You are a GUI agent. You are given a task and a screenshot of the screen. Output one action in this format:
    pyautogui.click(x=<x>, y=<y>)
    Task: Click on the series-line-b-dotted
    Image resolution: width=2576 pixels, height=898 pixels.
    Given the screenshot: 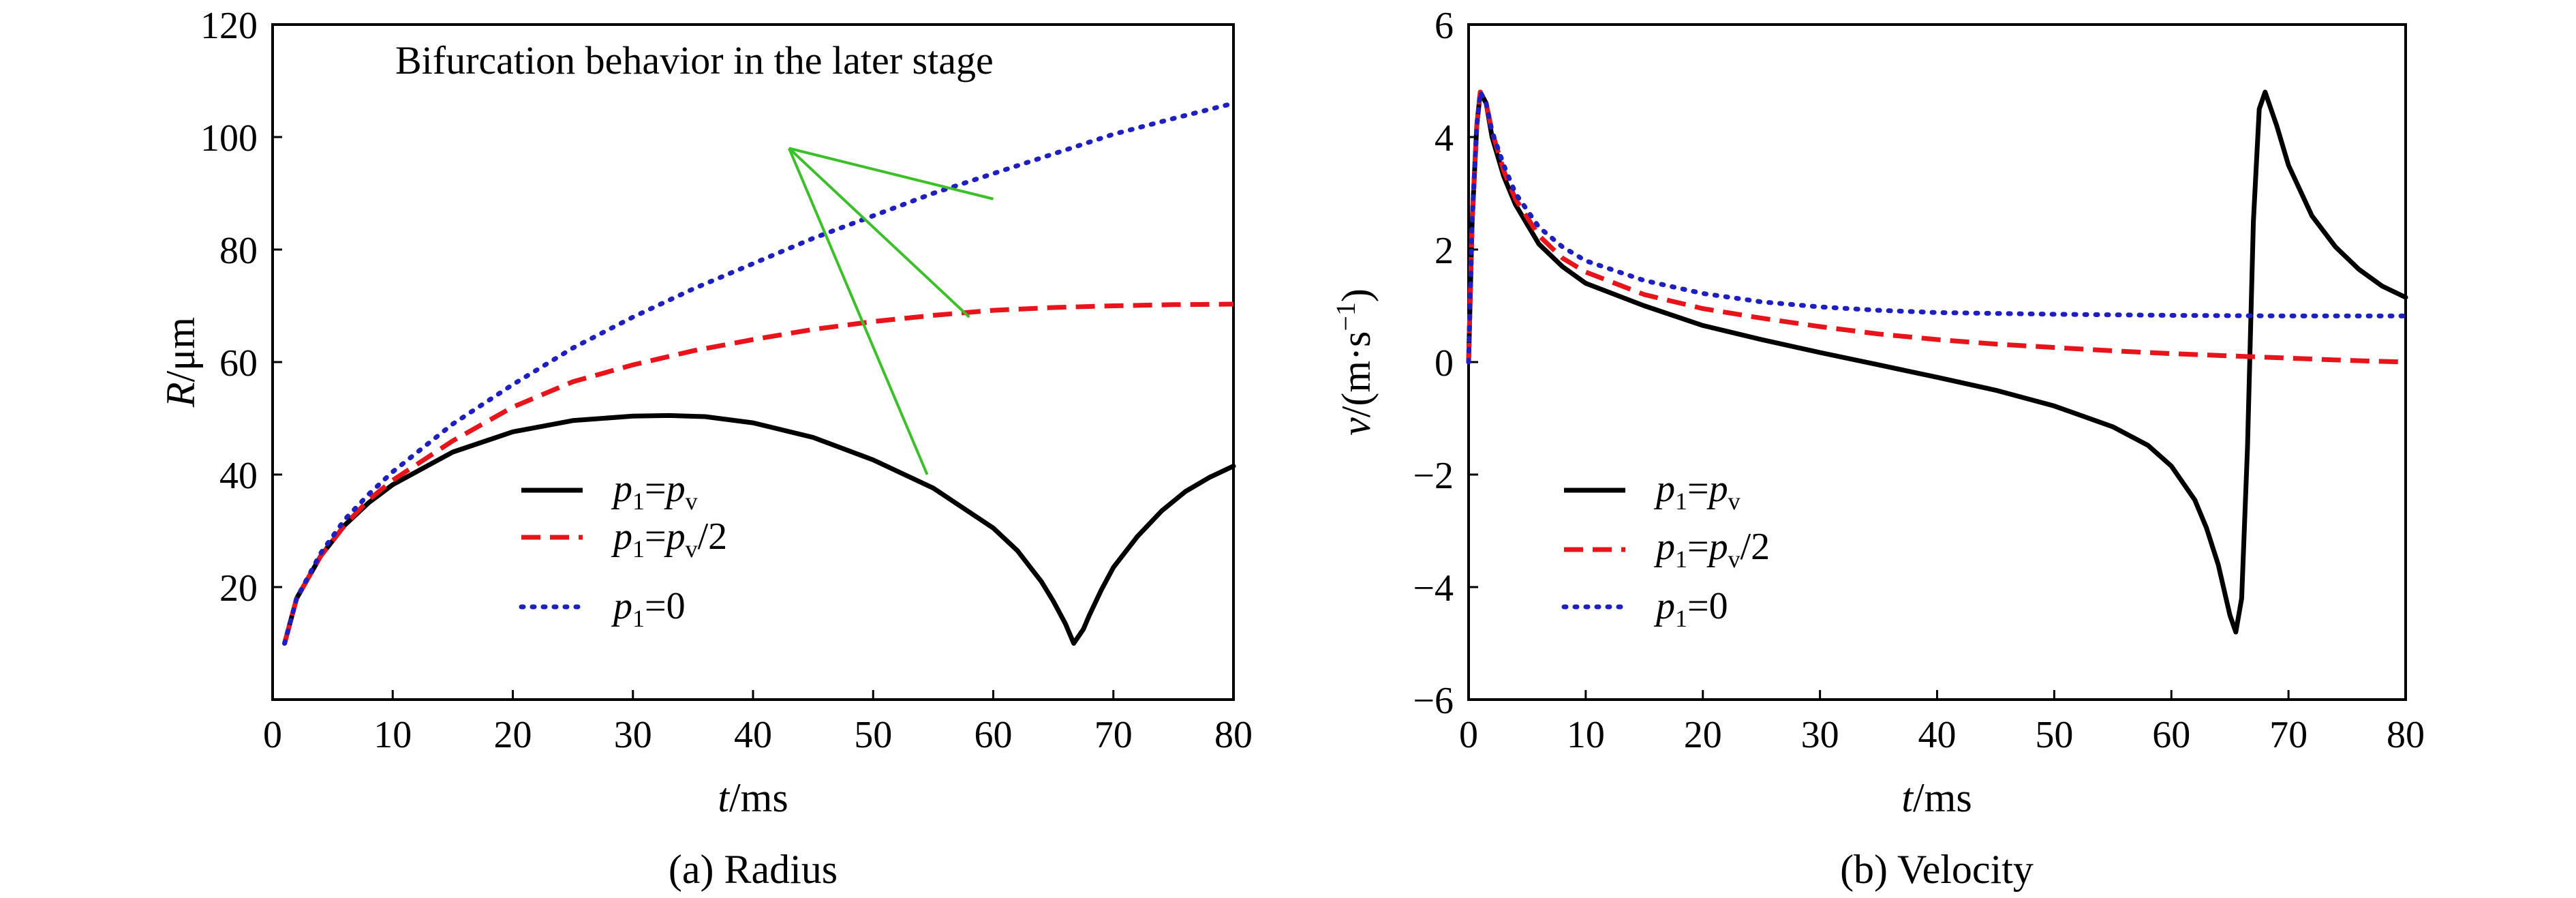 What is the action you would take?
    pyautogui.click(x=1937, y=227)
    